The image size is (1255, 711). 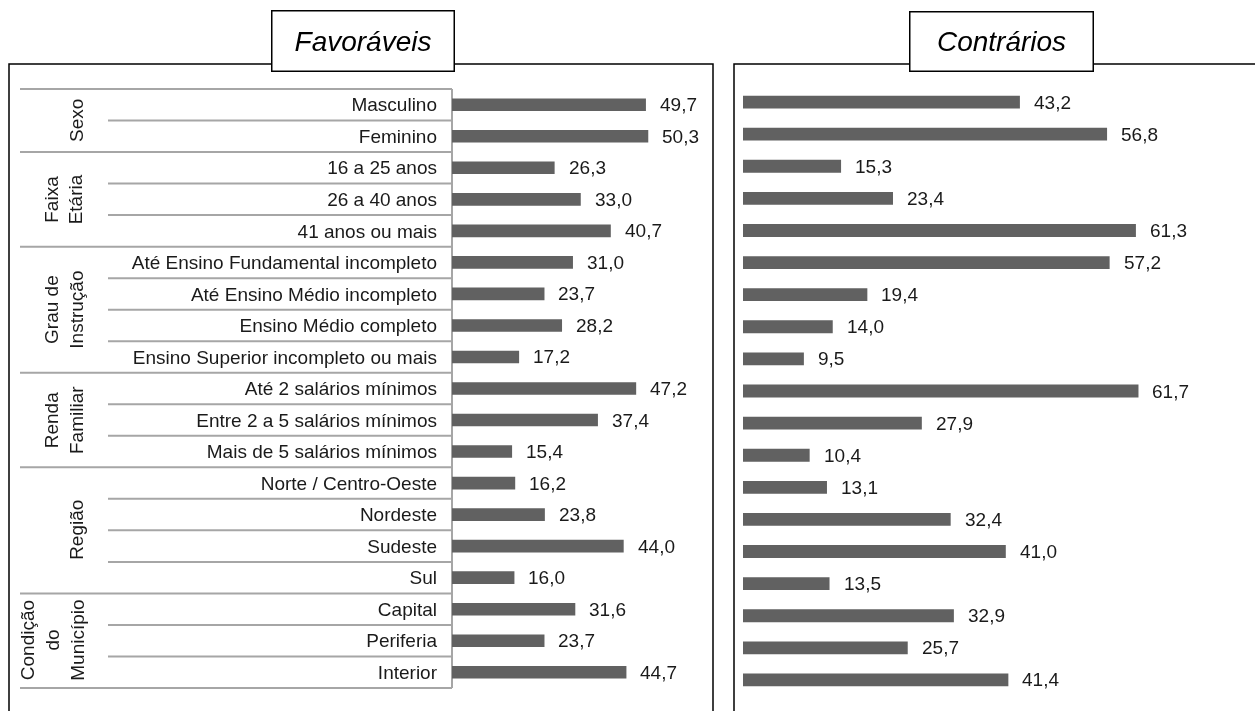 What do you see at coordinates (594, 325) in the screenshot?
I see `data-label: 28,2` at bounding box center [594, 325].